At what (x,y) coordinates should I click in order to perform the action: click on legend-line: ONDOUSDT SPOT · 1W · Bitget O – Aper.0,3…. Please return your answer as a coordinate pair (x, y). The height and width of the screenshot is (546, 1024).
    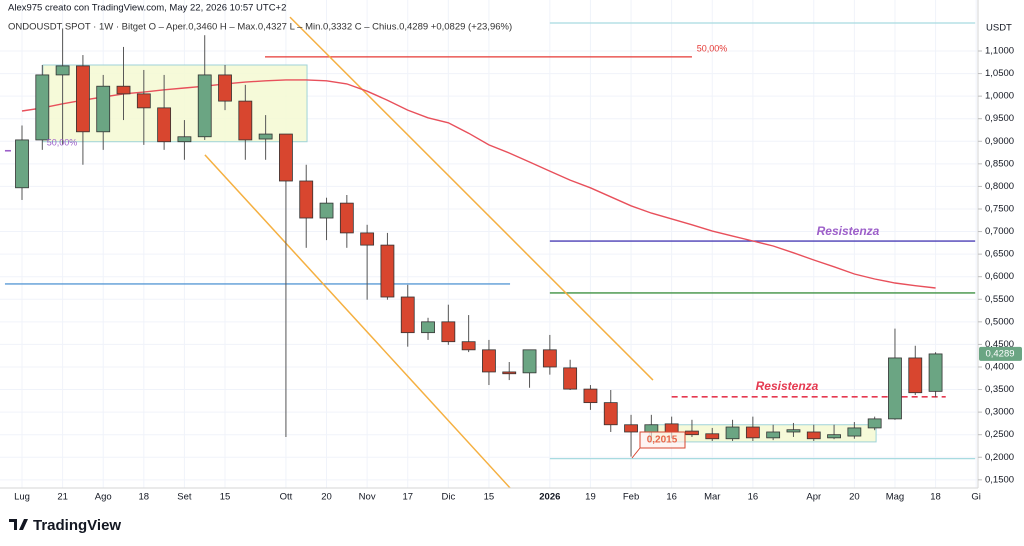
    Looking at the image, I should click on (260, 27).